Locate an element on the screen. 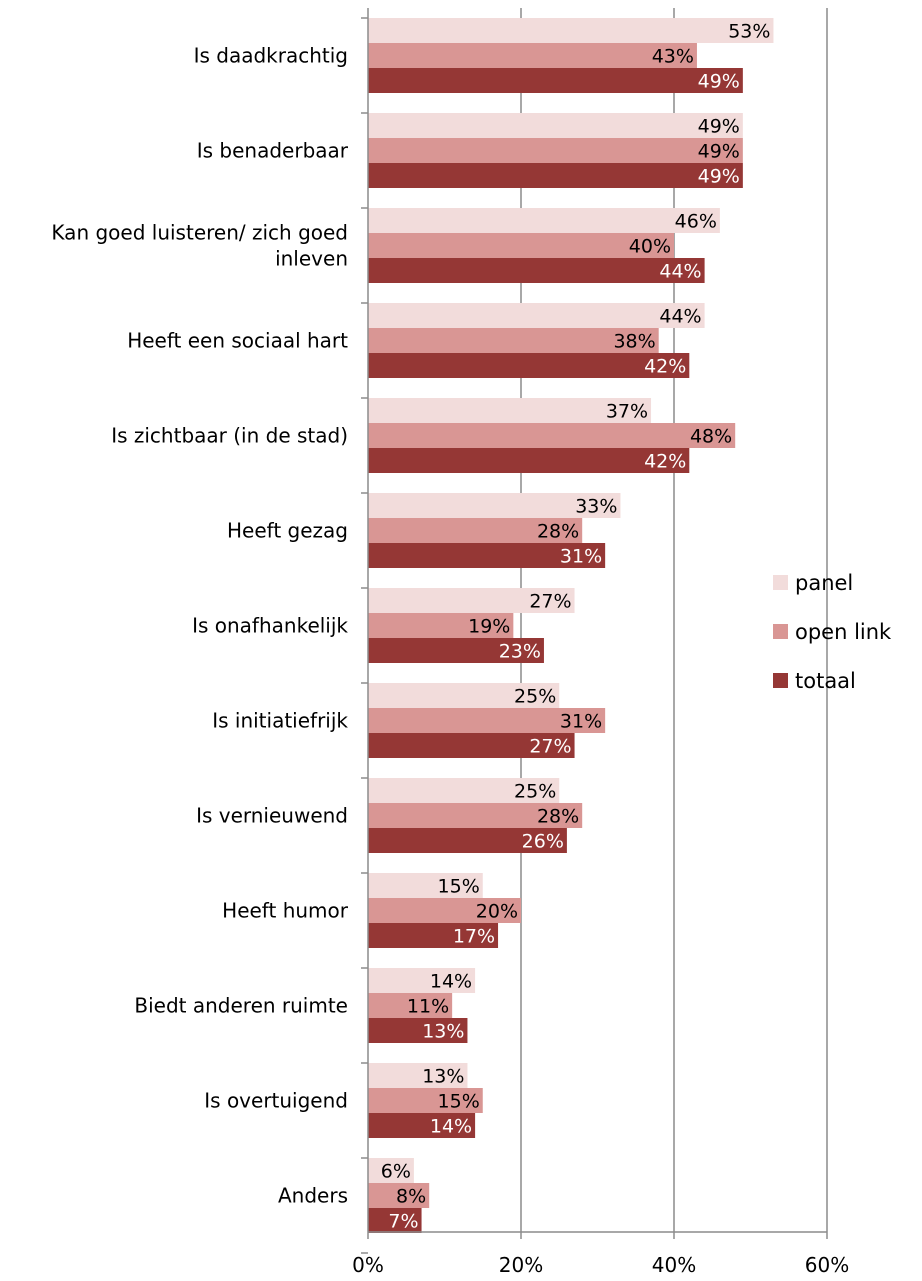 Image resolution: width=922 pixels, height=1281 pixels. category-label: Is benaderbaar is located at coordinates (273, 151).